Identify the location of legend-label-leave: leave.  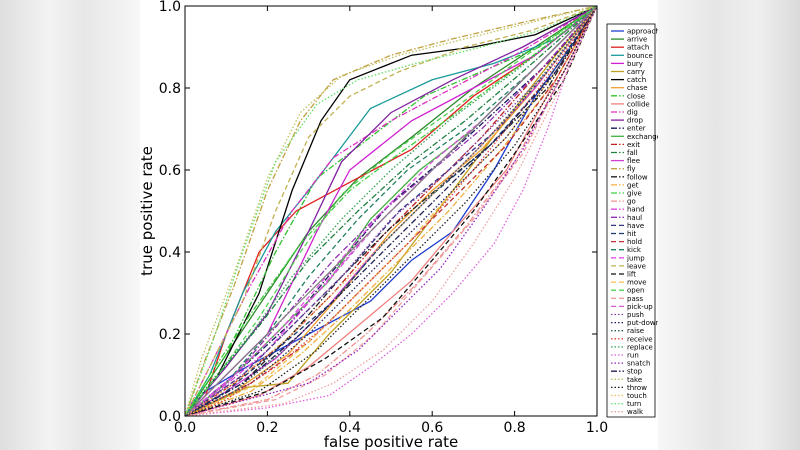
(636, 266).